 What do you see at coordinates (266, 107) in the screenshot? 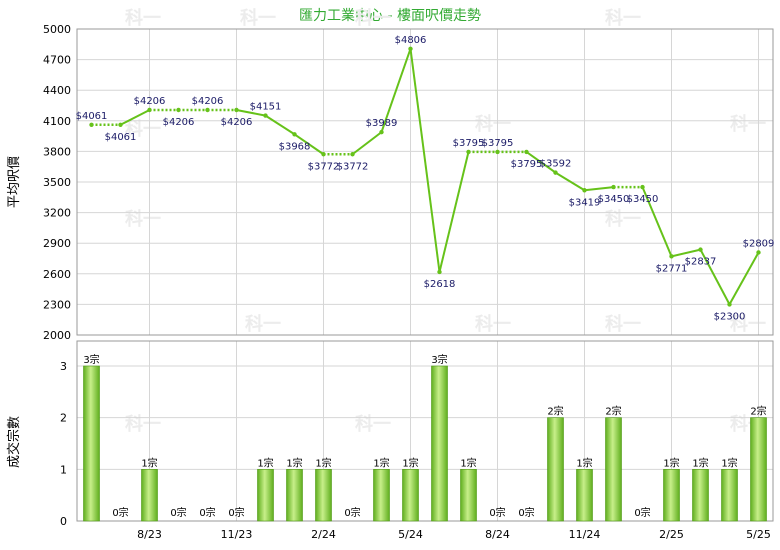
I see `price-data-label: $4151` at bounding box center [266, 107].